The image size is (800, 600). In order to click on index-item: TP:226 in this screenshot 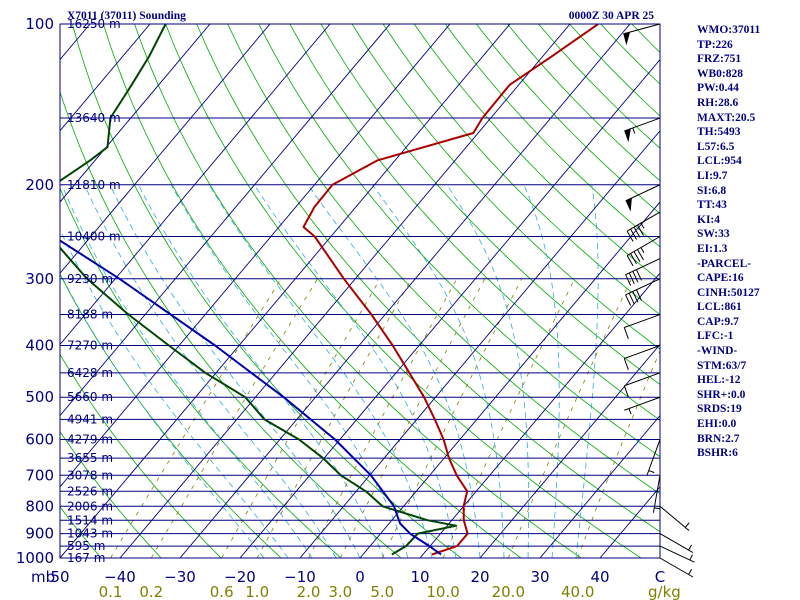, I will do `click(715, 44)`.